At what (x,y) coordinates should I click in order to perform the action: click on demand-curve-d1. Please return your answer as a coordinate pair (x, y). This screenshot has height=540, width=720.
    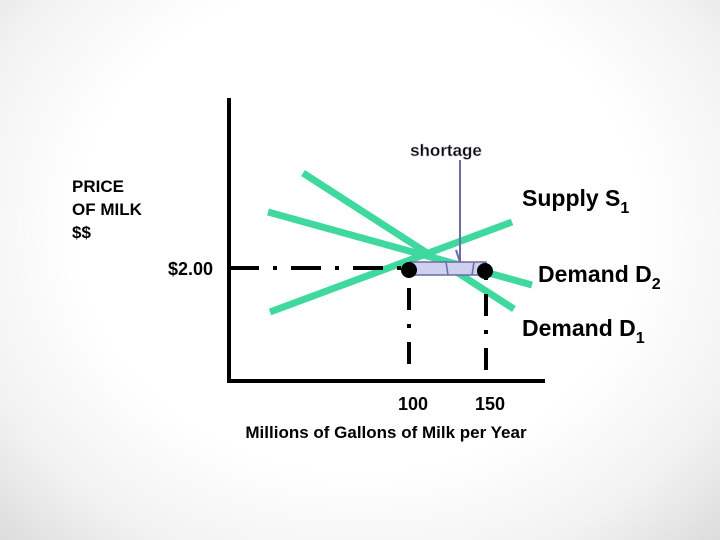
    Looking at the image, I should click on (391, 267).